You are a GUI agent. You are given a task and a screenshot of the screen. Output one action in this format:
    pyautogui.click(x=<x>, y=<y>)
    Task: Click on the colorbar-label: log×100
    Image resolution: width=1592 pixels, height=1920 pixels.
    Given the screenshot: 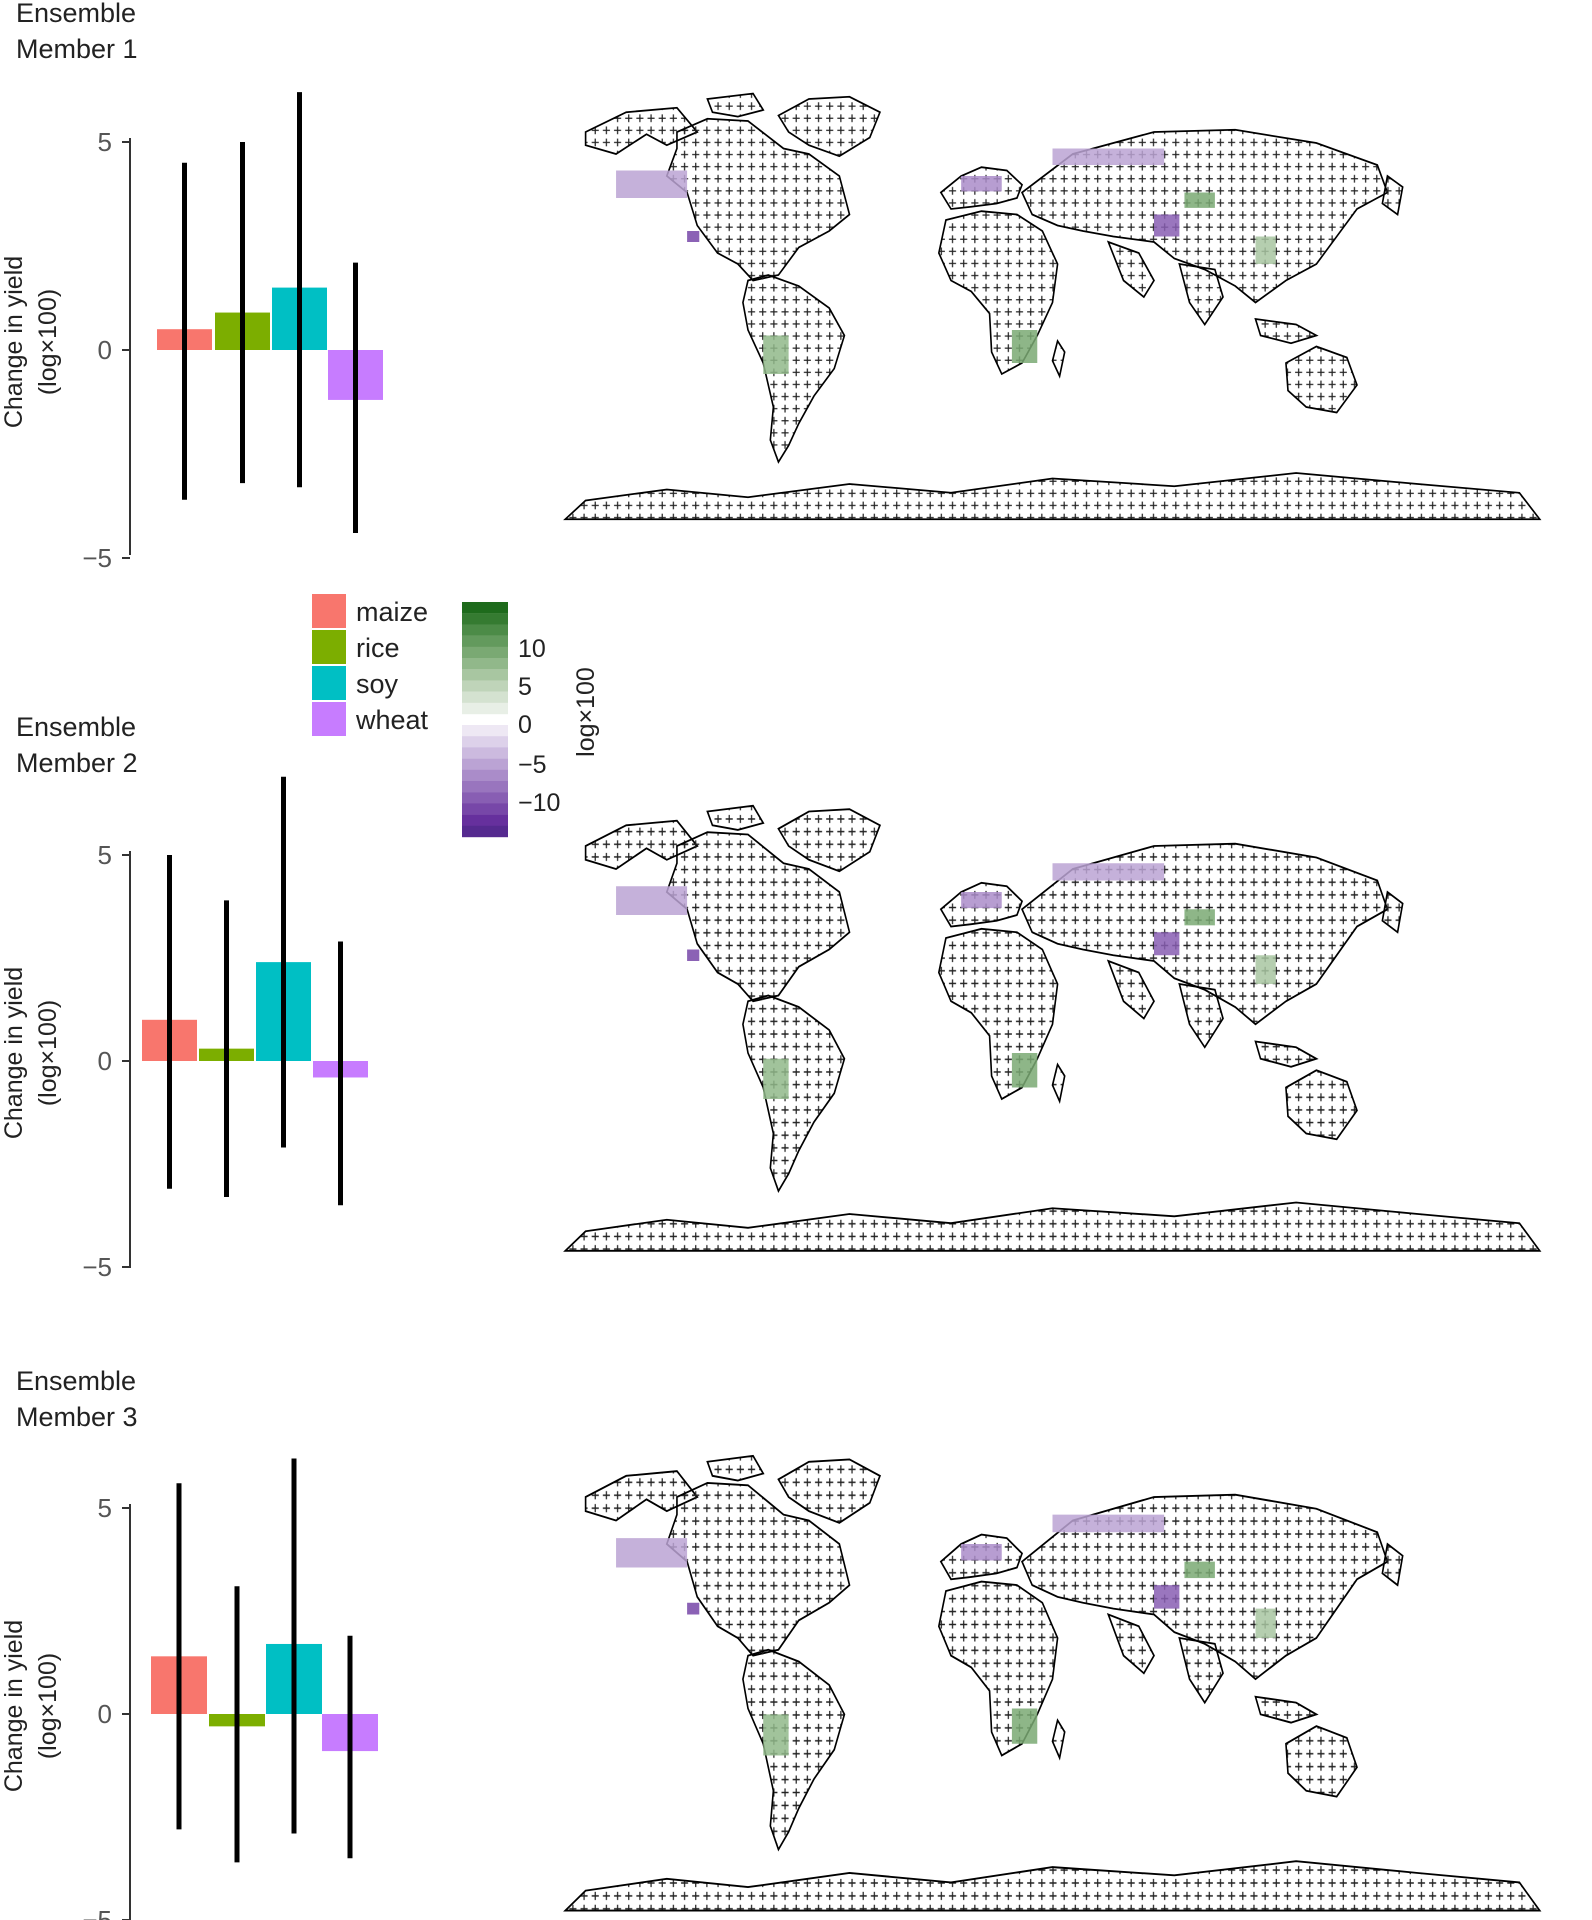 What is the action you would take?
    pyautogui.click(x=586, y=712)
    